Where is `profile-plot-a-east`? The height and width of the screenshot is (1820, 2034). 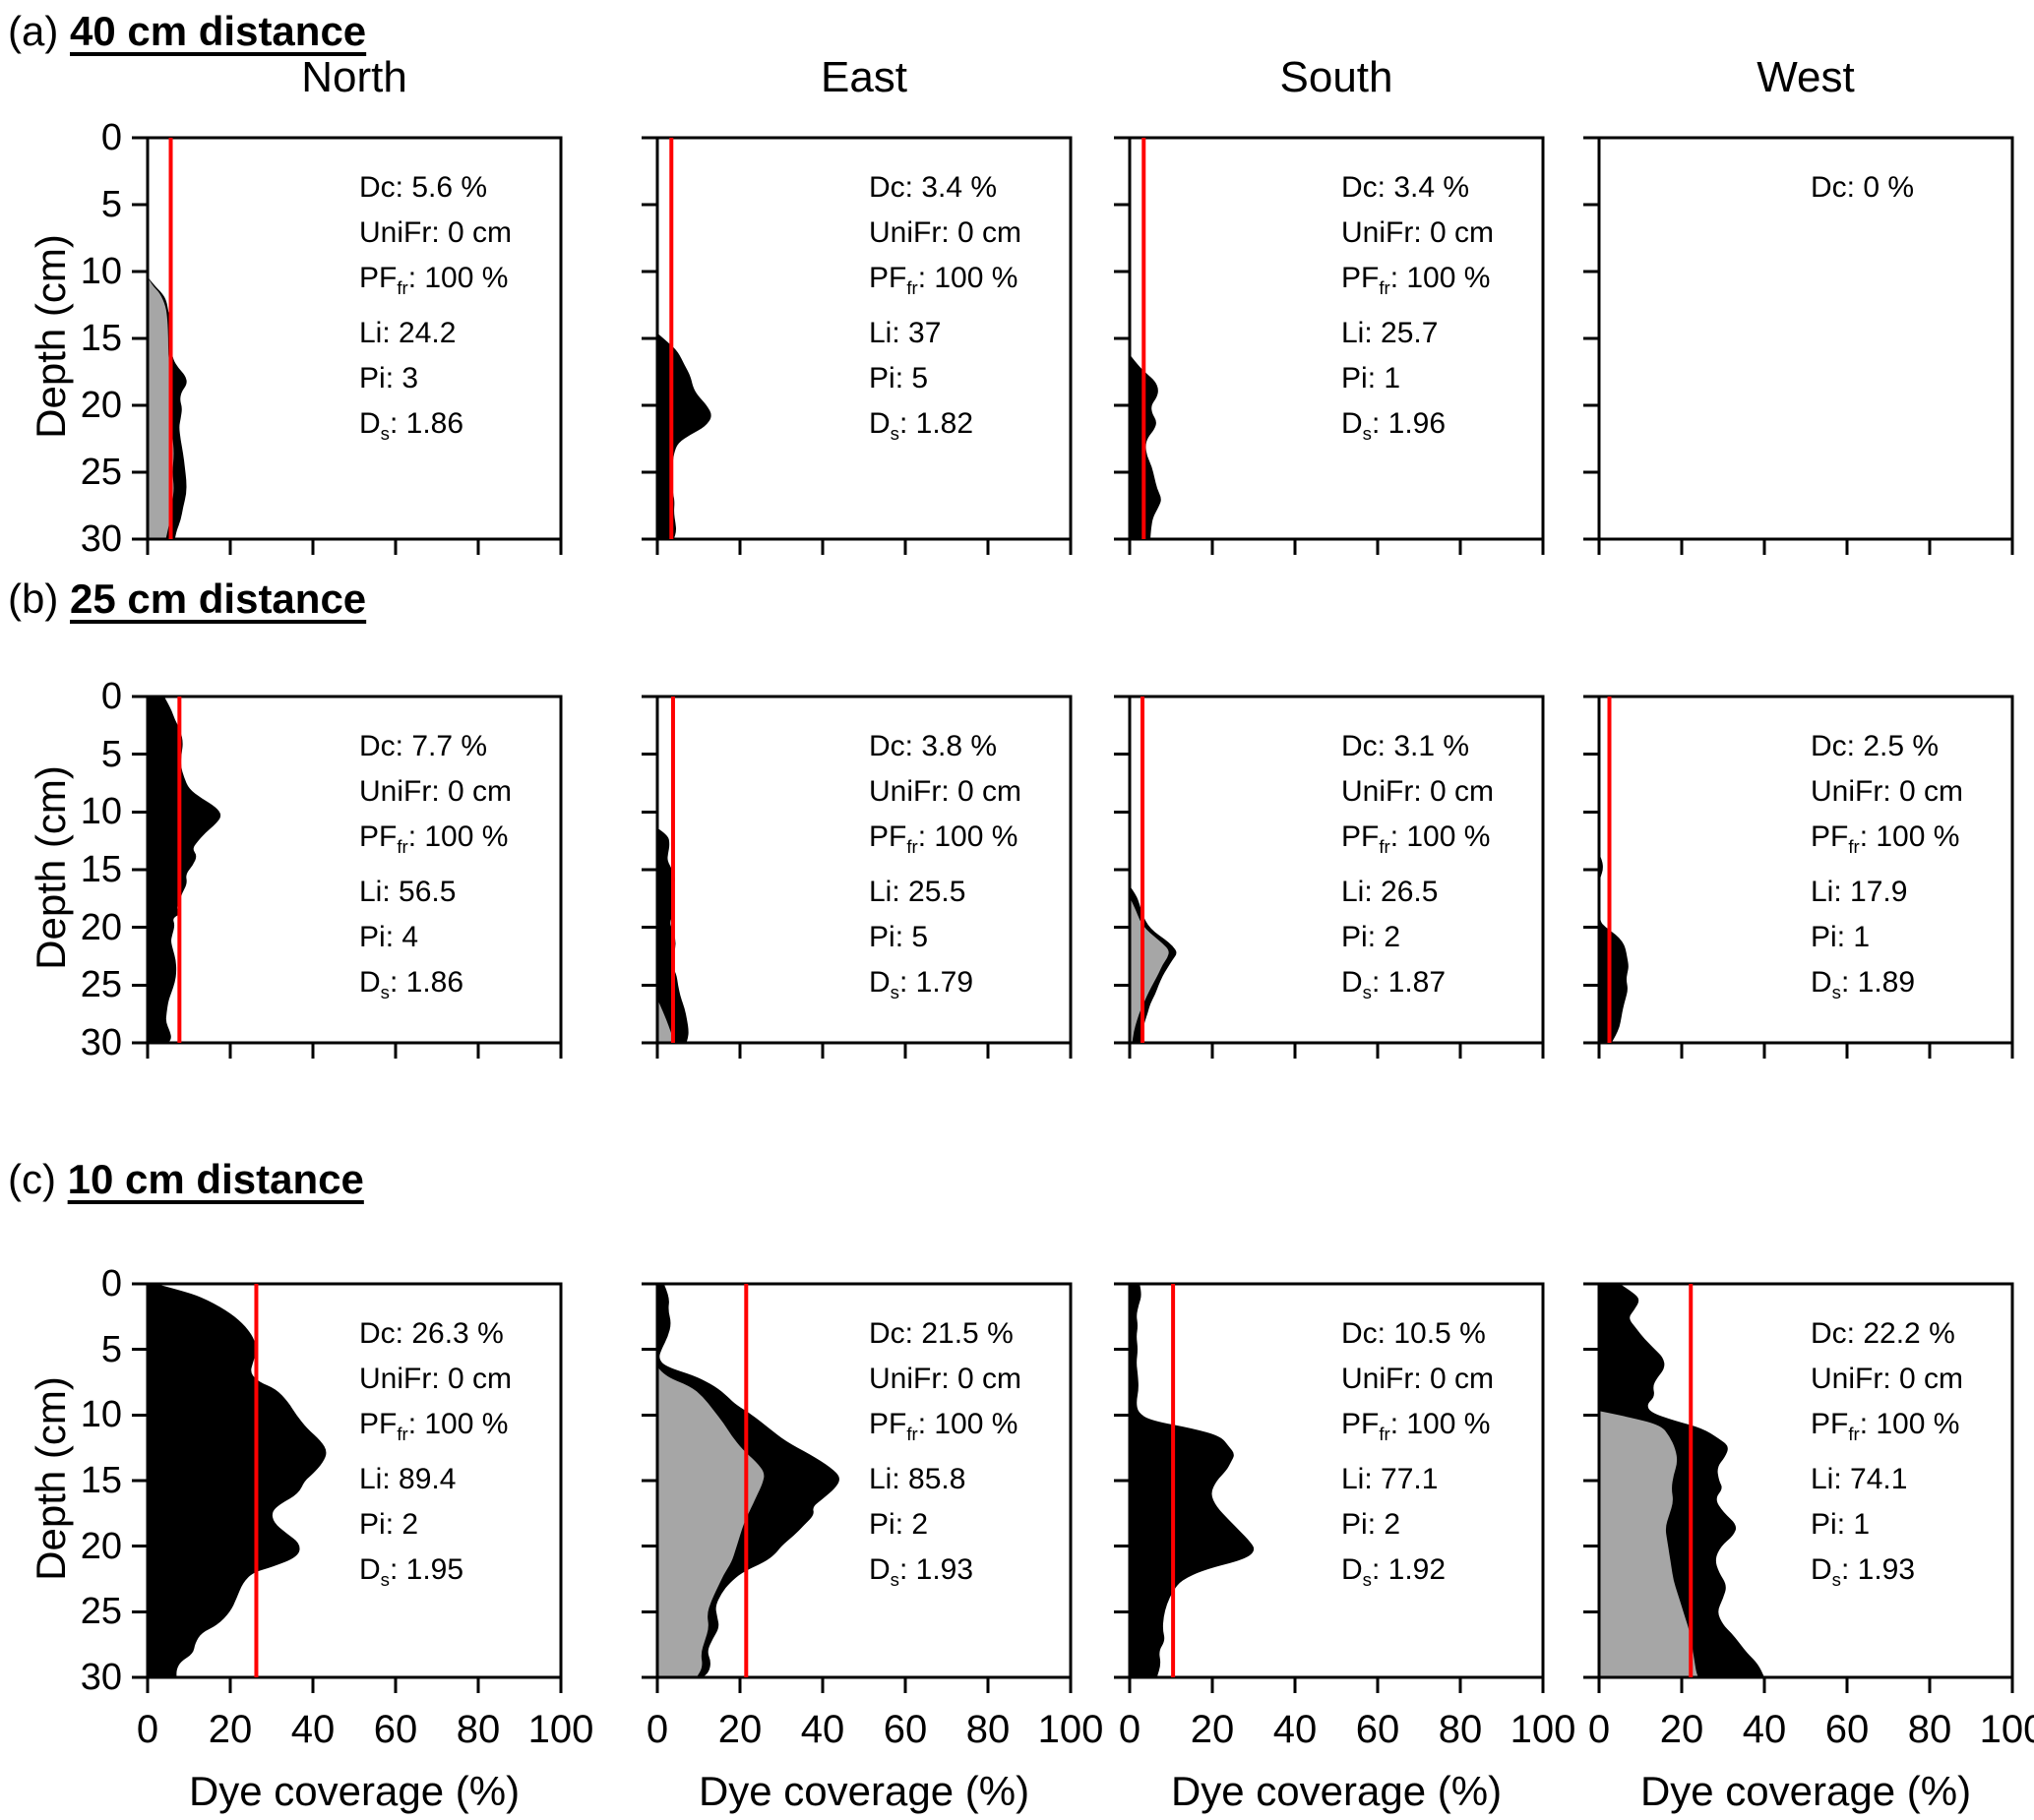
profile-plot-a-east is located at coordinates (858, 345).